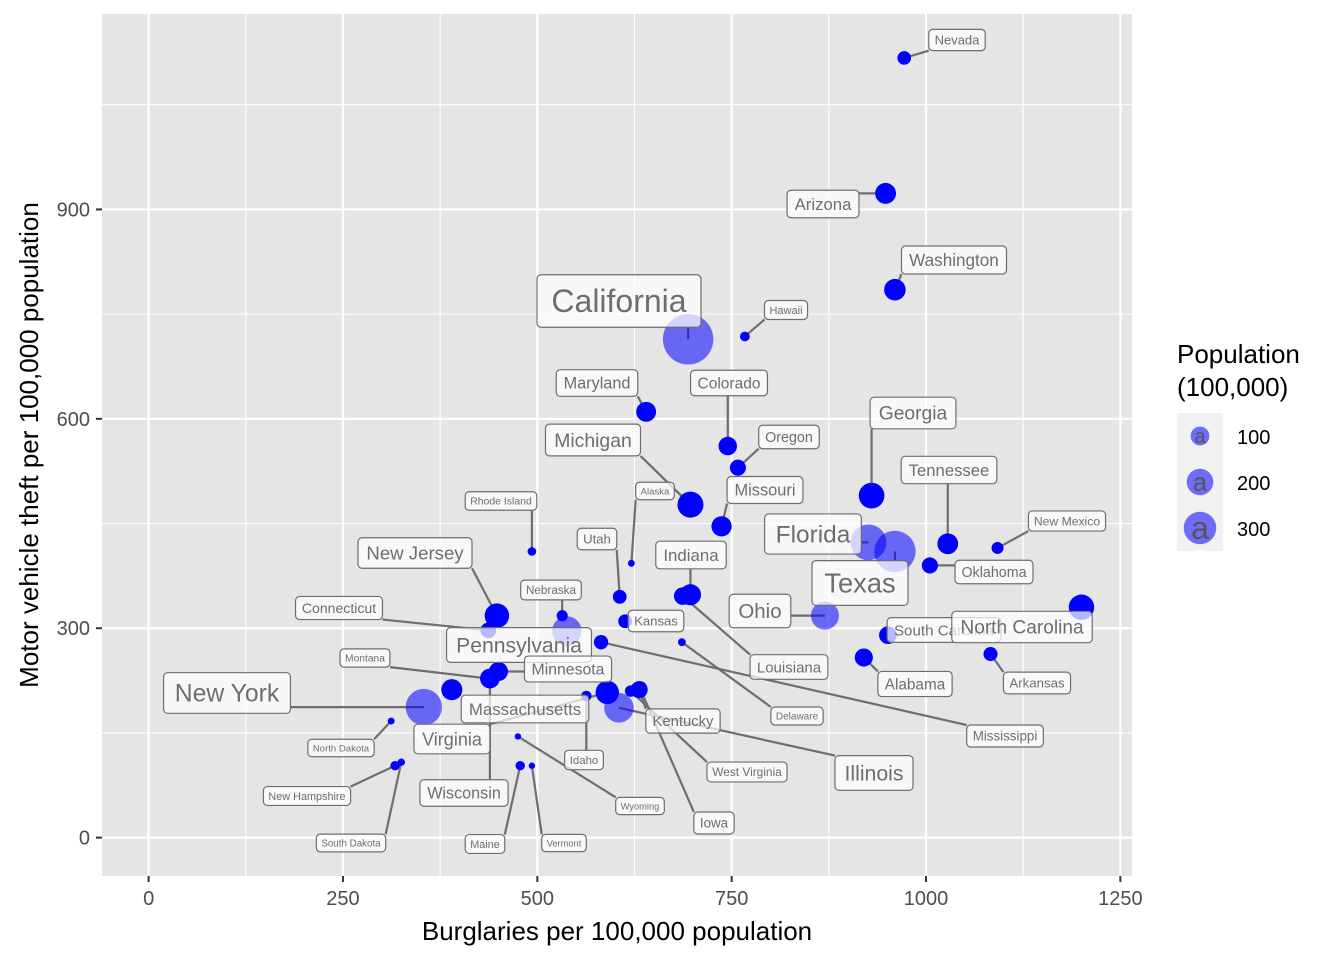 Image resolution: width=1344 pixels, height=965 pixels. What do you see at coordinates (1223, 436) in the screenshot?
I see `legend-entry-100: a 100` at bounding box center [1223, 436].